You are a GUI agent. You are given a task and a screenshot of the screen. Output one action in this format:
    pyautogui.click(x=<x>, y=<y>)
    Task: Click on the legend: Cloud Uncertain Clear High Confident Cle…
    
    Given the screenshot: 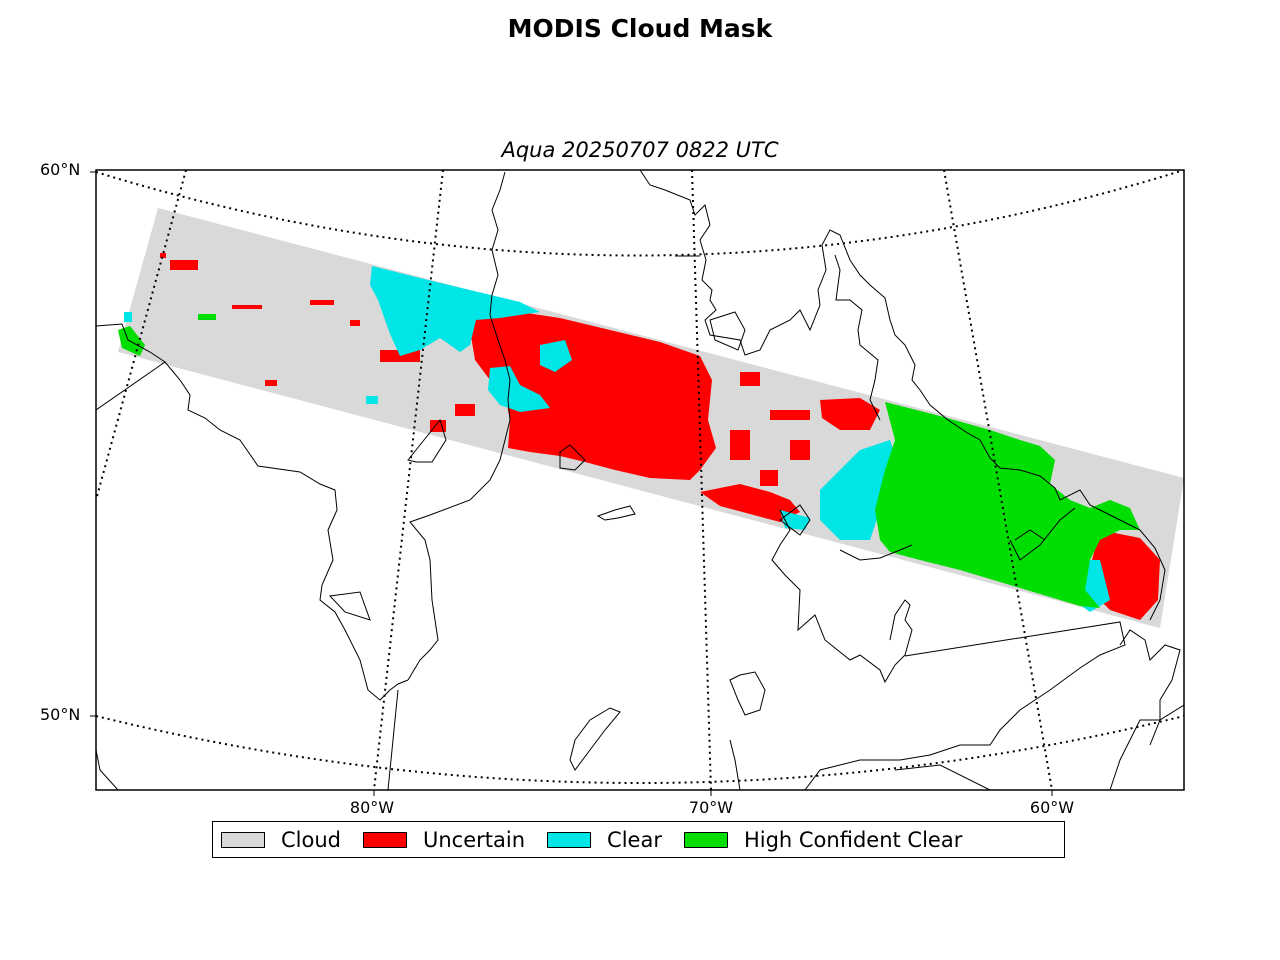 What is the action you would take?
    pyautogui.click(x=638, y=839)
    